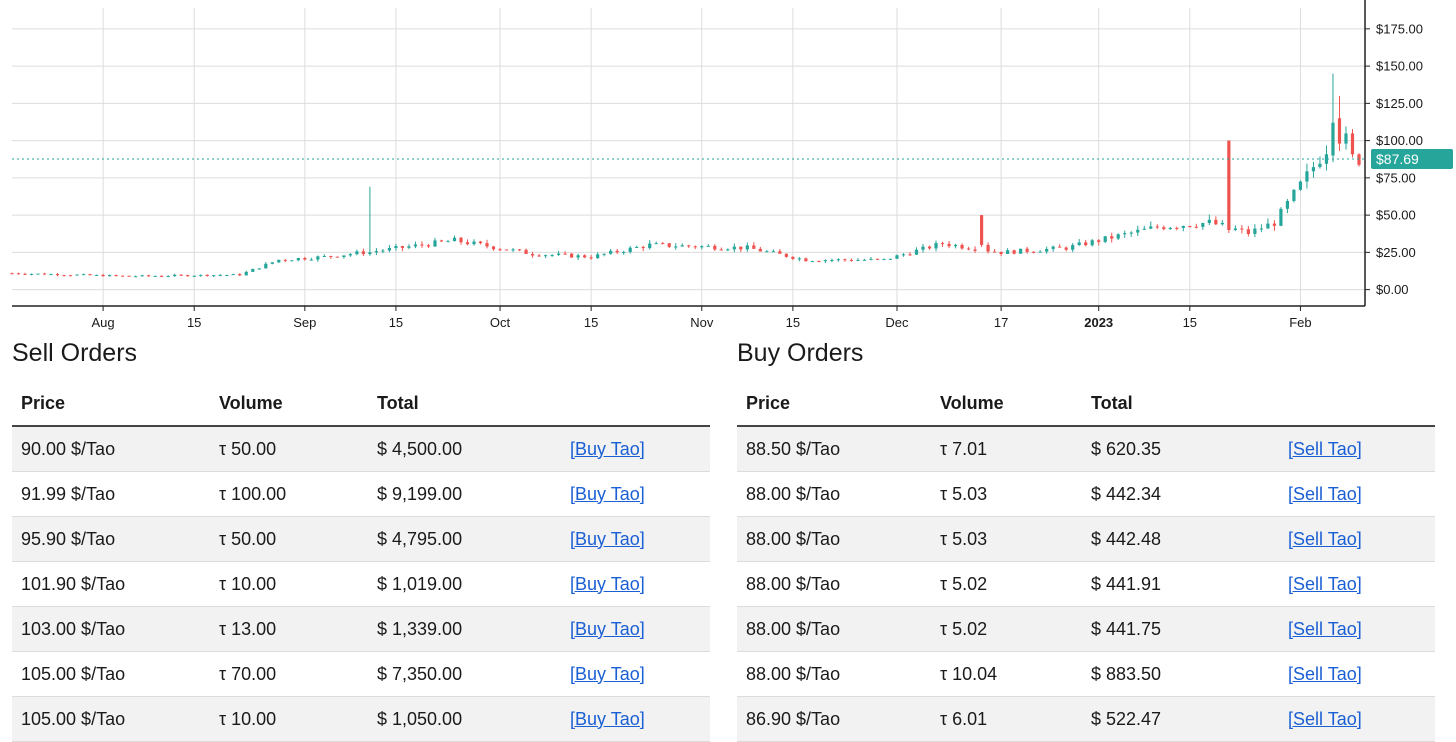  Describe the element at coordinates (1399, 28) in the screenshot. I see `y-tick-label: $175.00` at that location.